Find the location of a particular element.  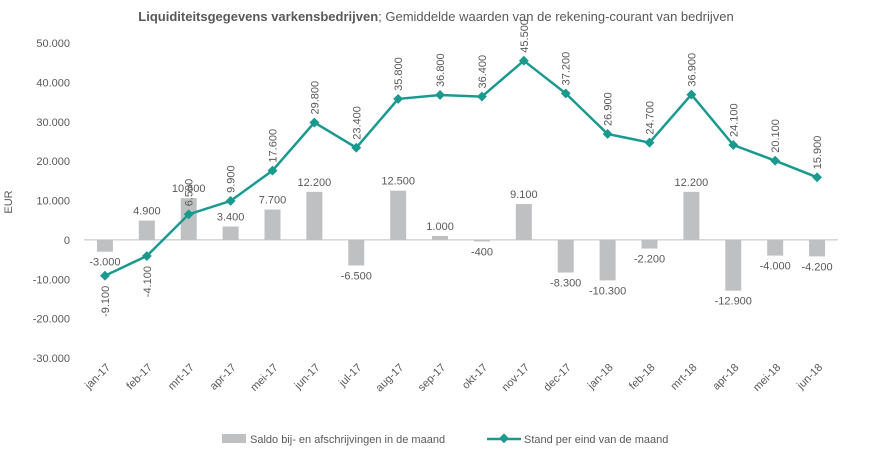

x-tick-label: apr-17 is located at coordinates (223, 377).